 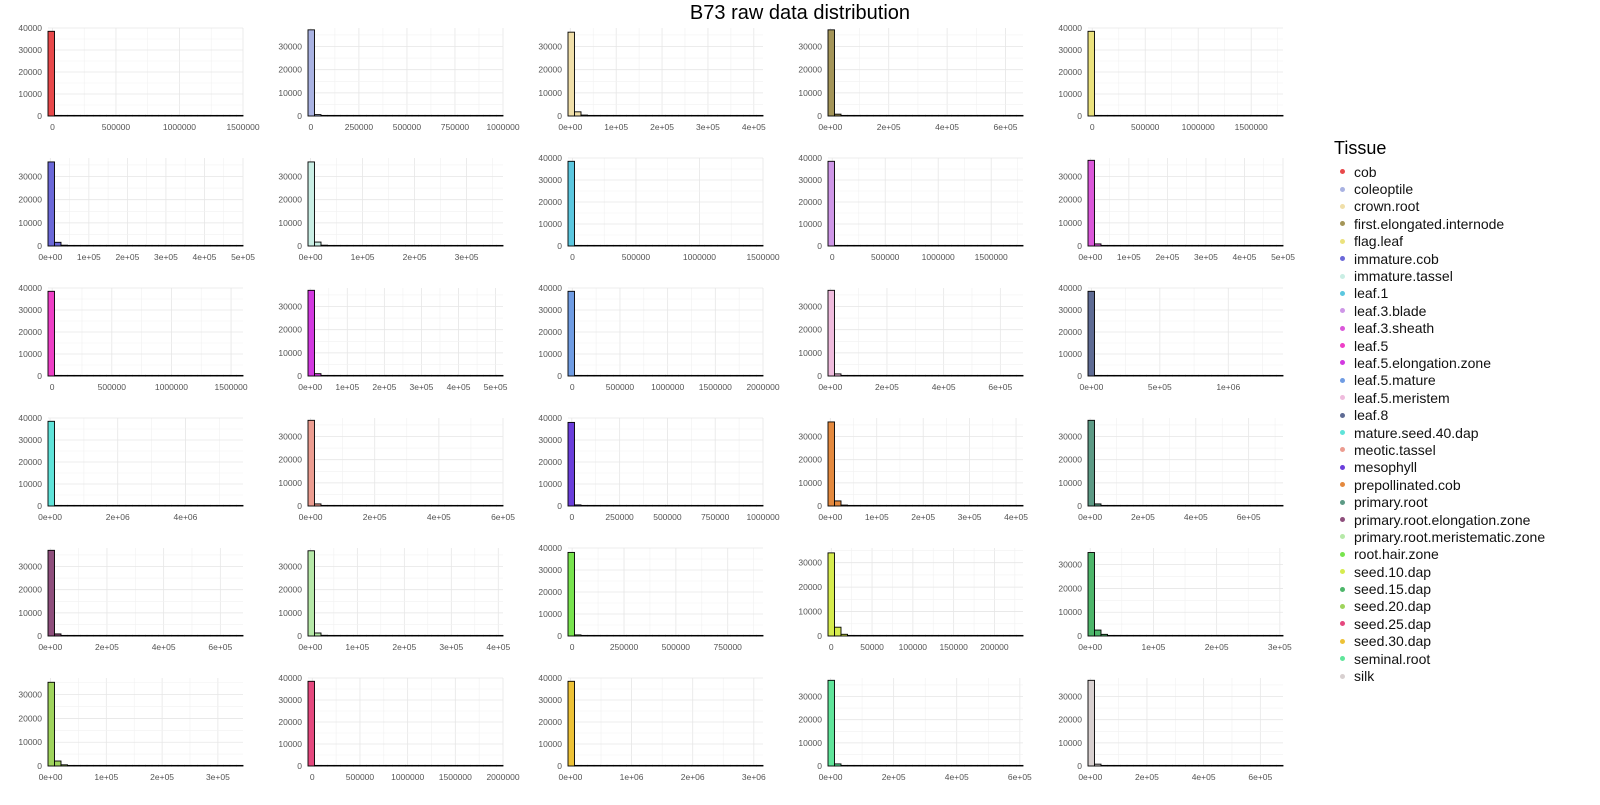 What do you see at coordinates (894, 777) in the screenshot?
I see `panel-seminal-root-x-tick-label: 2e+05` at bounding box center [894, 777].